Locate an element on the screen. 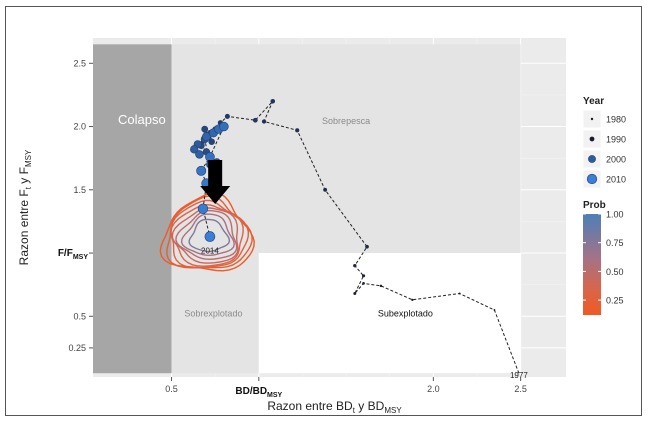  legend-year-label: 1980 is located at coordinates (616, 120).